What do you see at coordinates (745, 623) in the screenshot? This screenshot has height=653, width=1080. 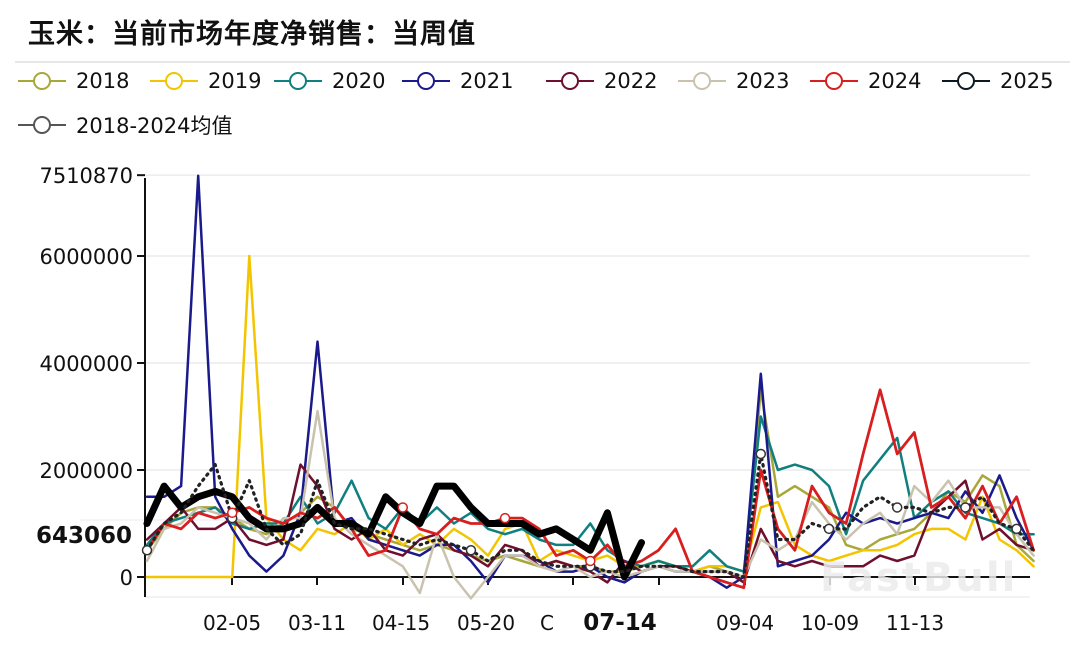 I see `x-tick-label: 09-04` at bounding box center [745, 623].